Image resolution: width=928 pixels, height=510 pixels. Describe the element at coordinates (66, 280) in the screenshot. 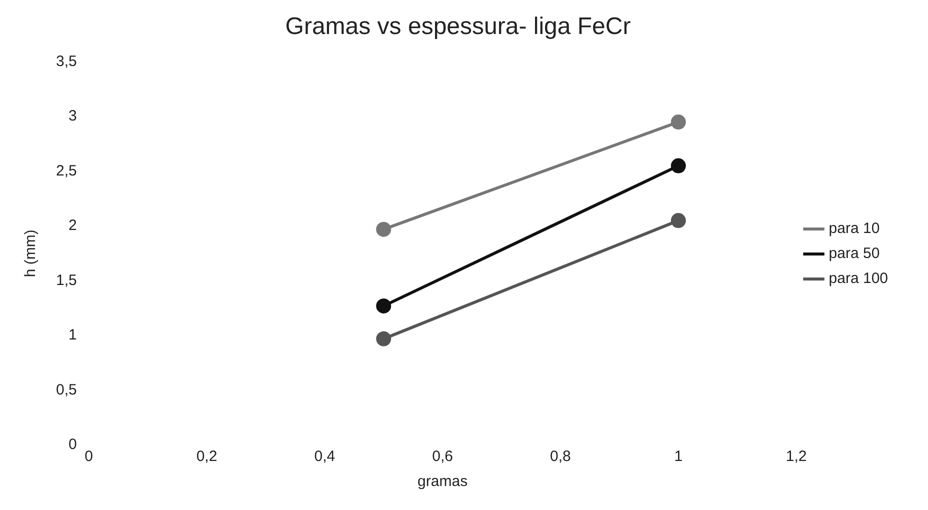

I see `y-tick-label: 1,5` at that location.